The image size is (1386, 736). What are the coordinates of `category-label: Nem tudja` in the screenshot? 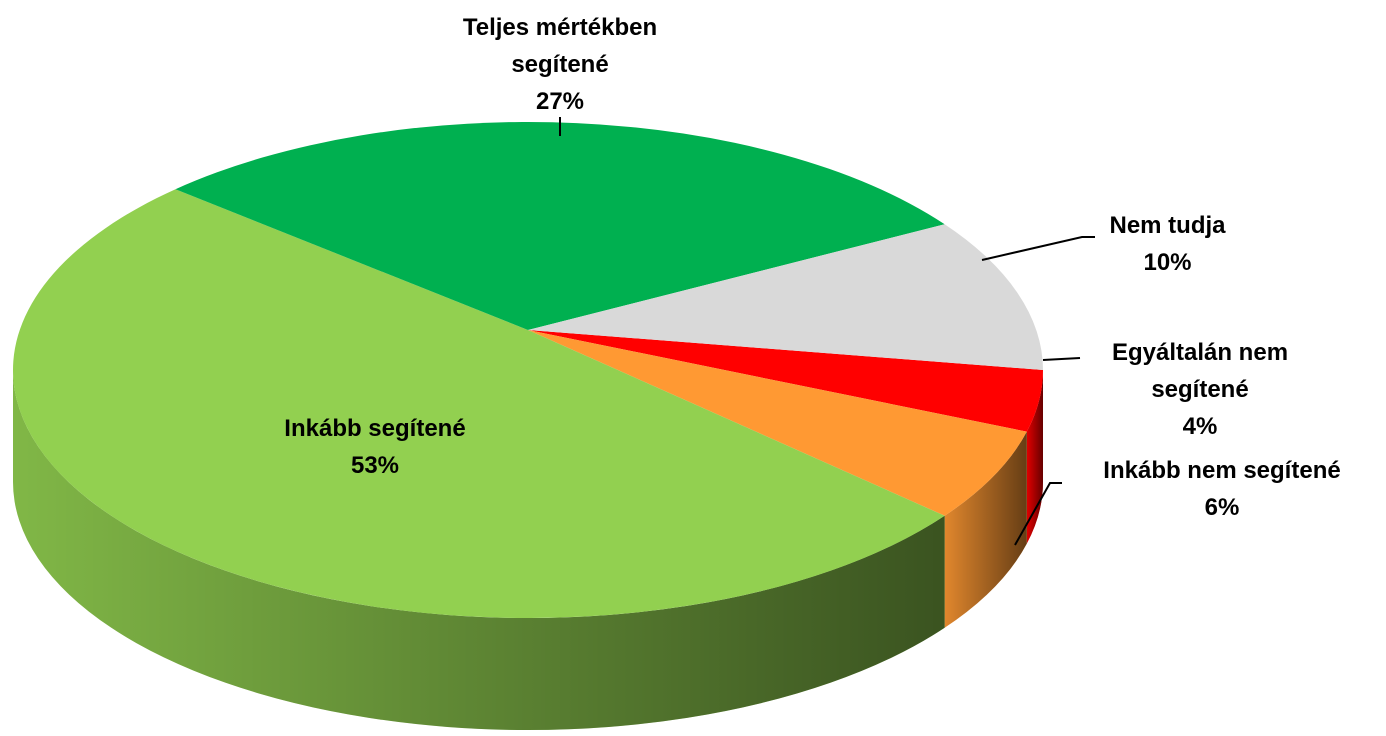 It's located at (1167, 225).